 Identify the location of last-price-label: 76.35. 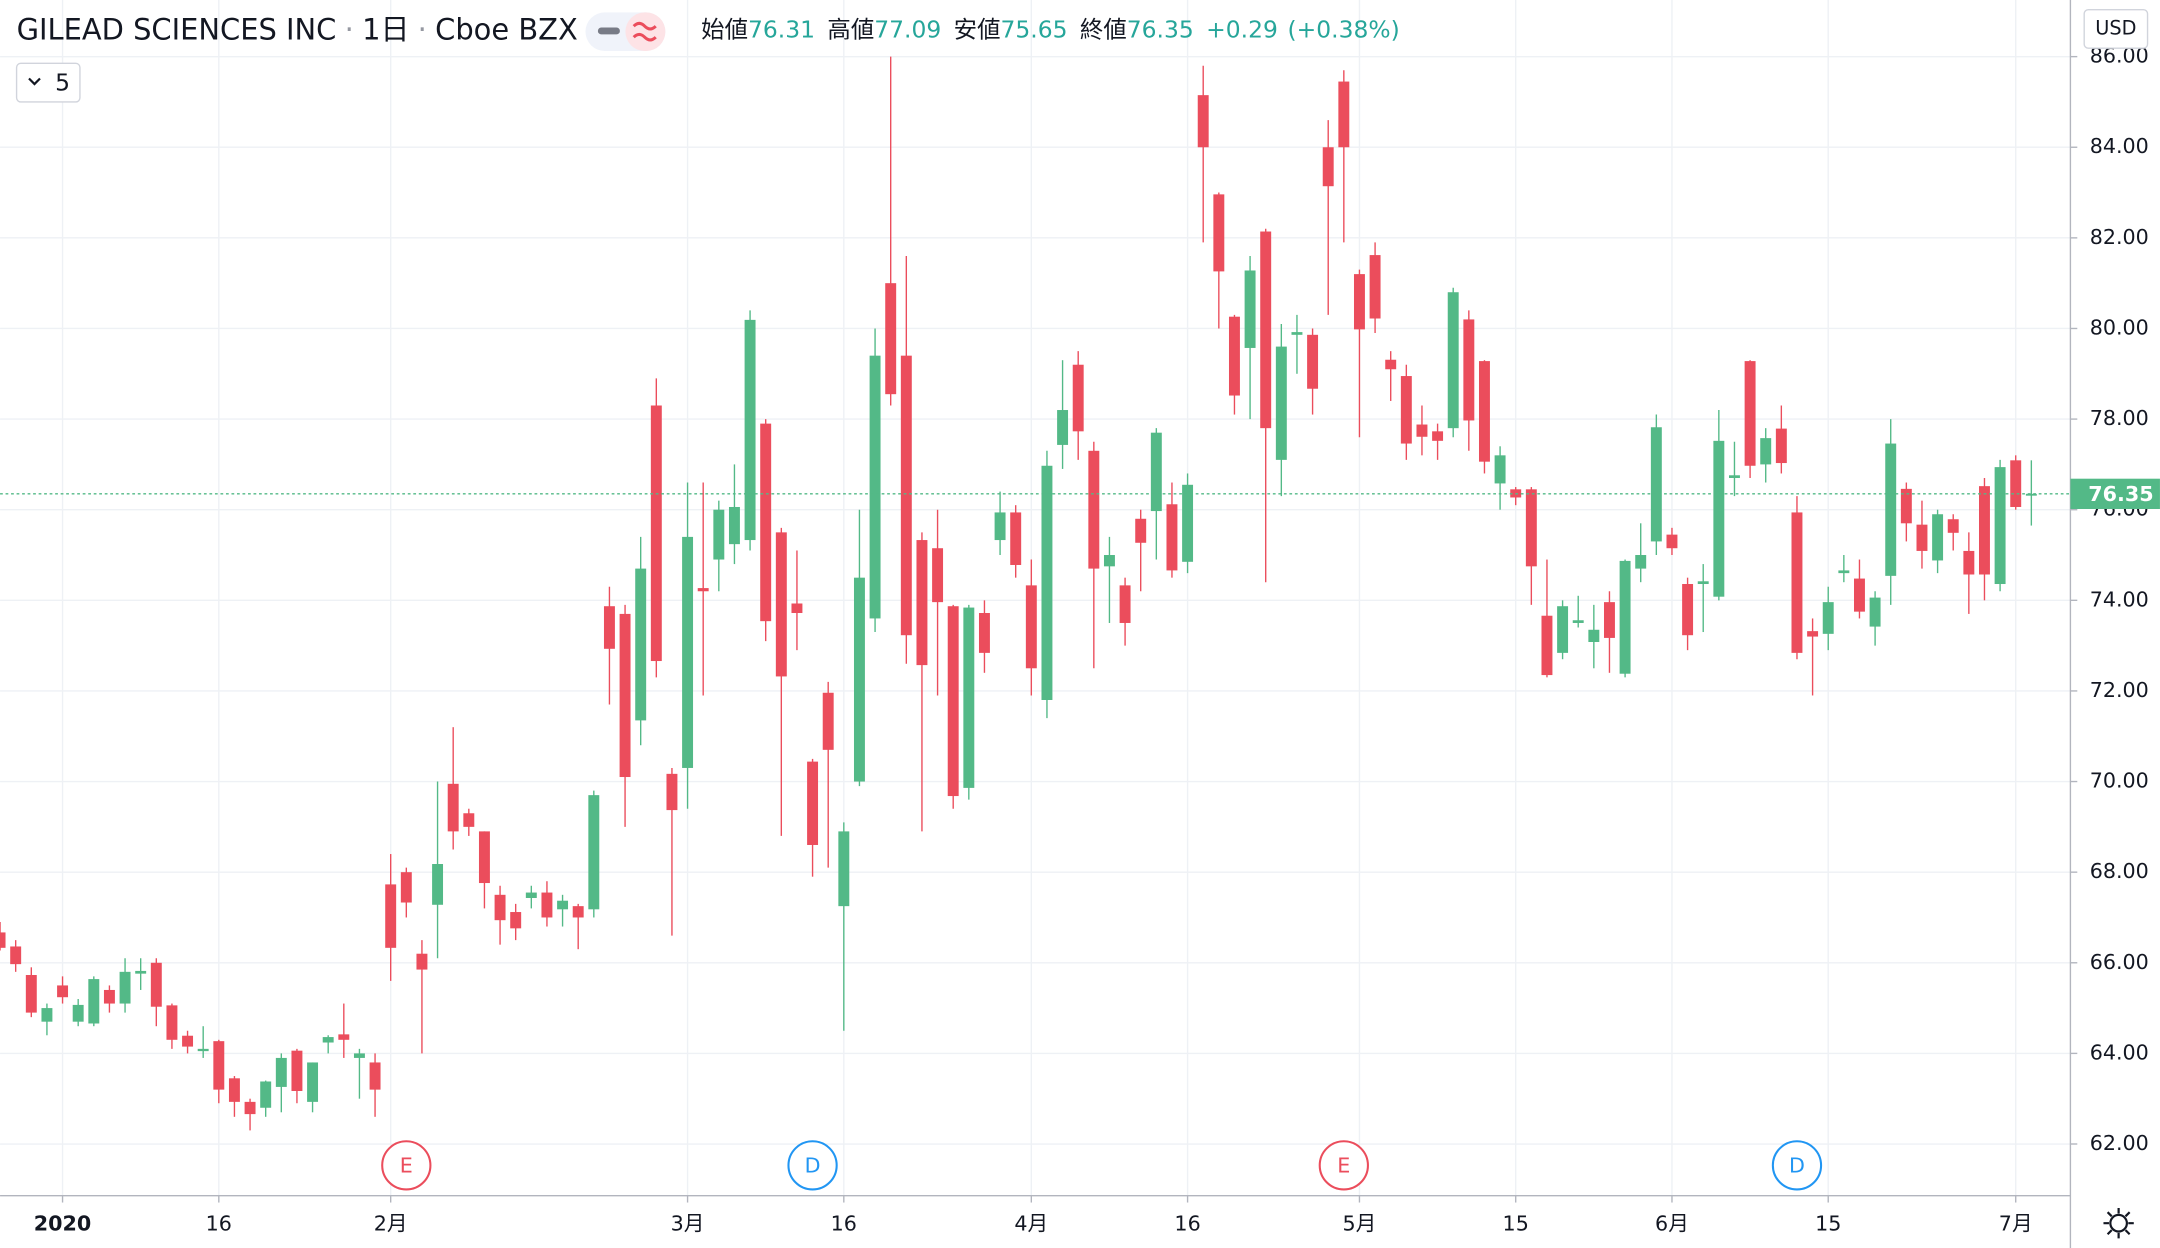
(2120, 494).